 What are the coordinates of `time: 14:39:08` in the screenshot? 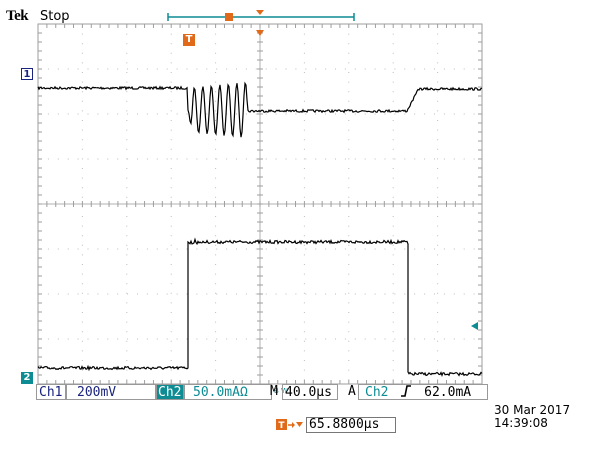 It's located at (521, 423).